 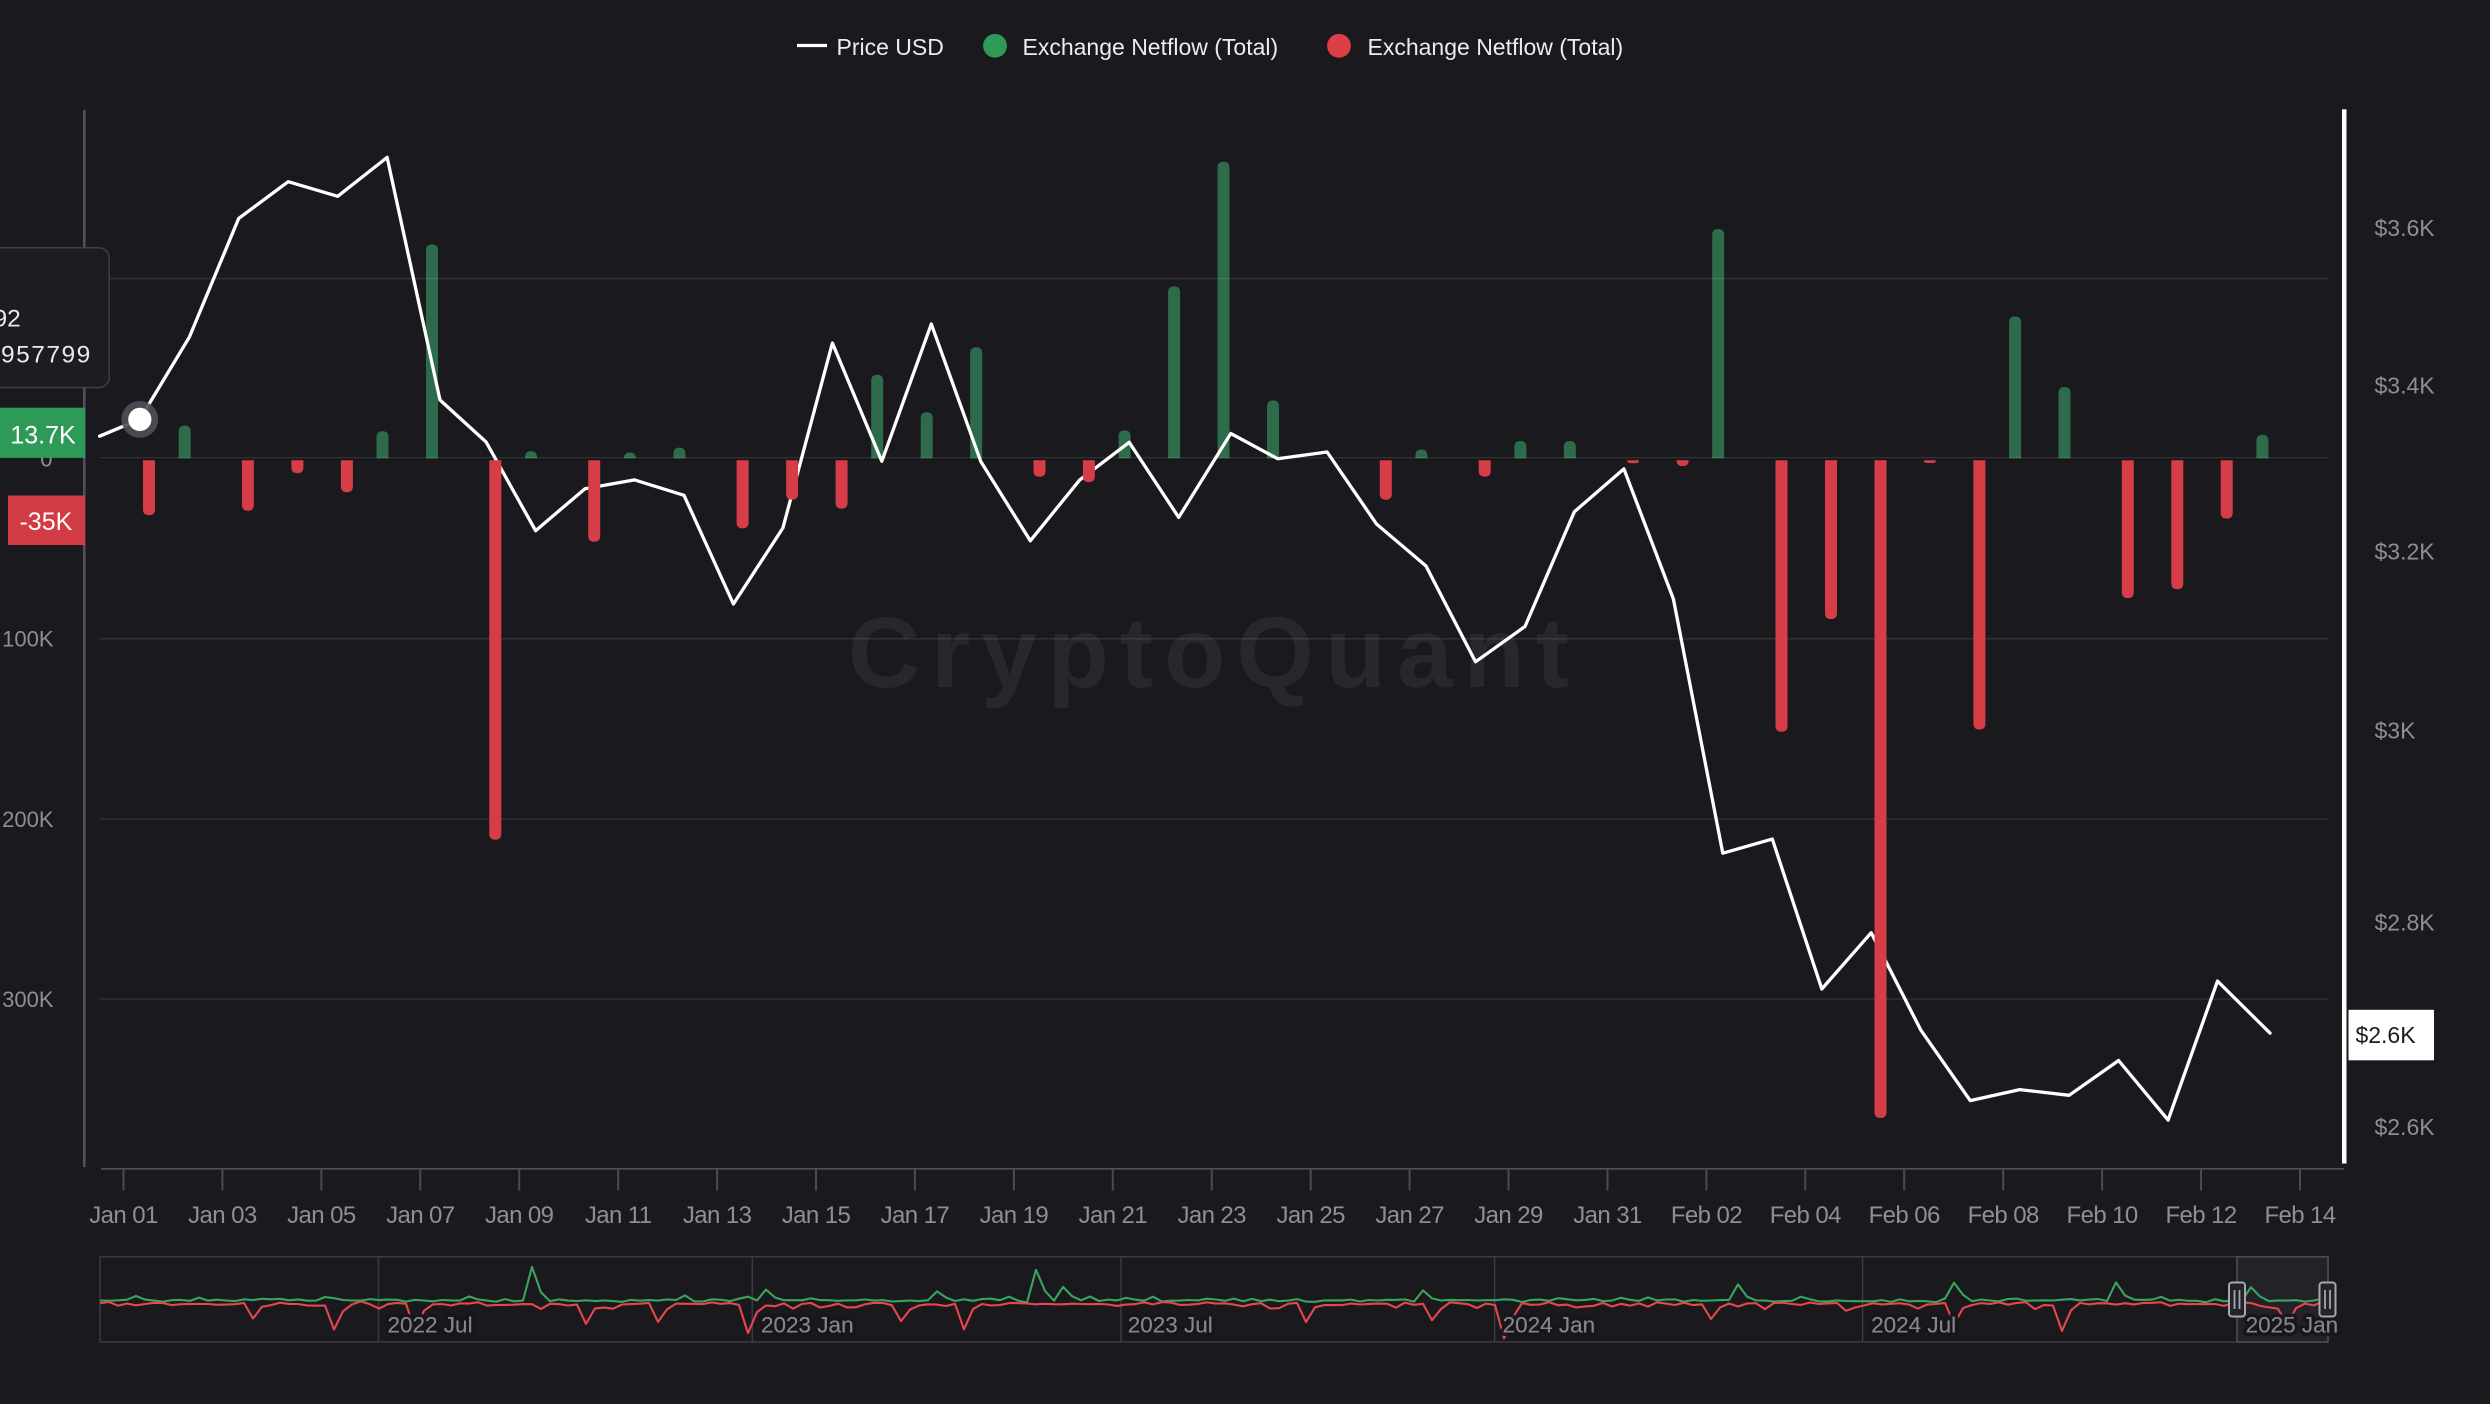 What do you see at coordinates (816, 1215) in the screenshot?
I see `svg-text: Jan 15` at bounding box center [816, 1215].